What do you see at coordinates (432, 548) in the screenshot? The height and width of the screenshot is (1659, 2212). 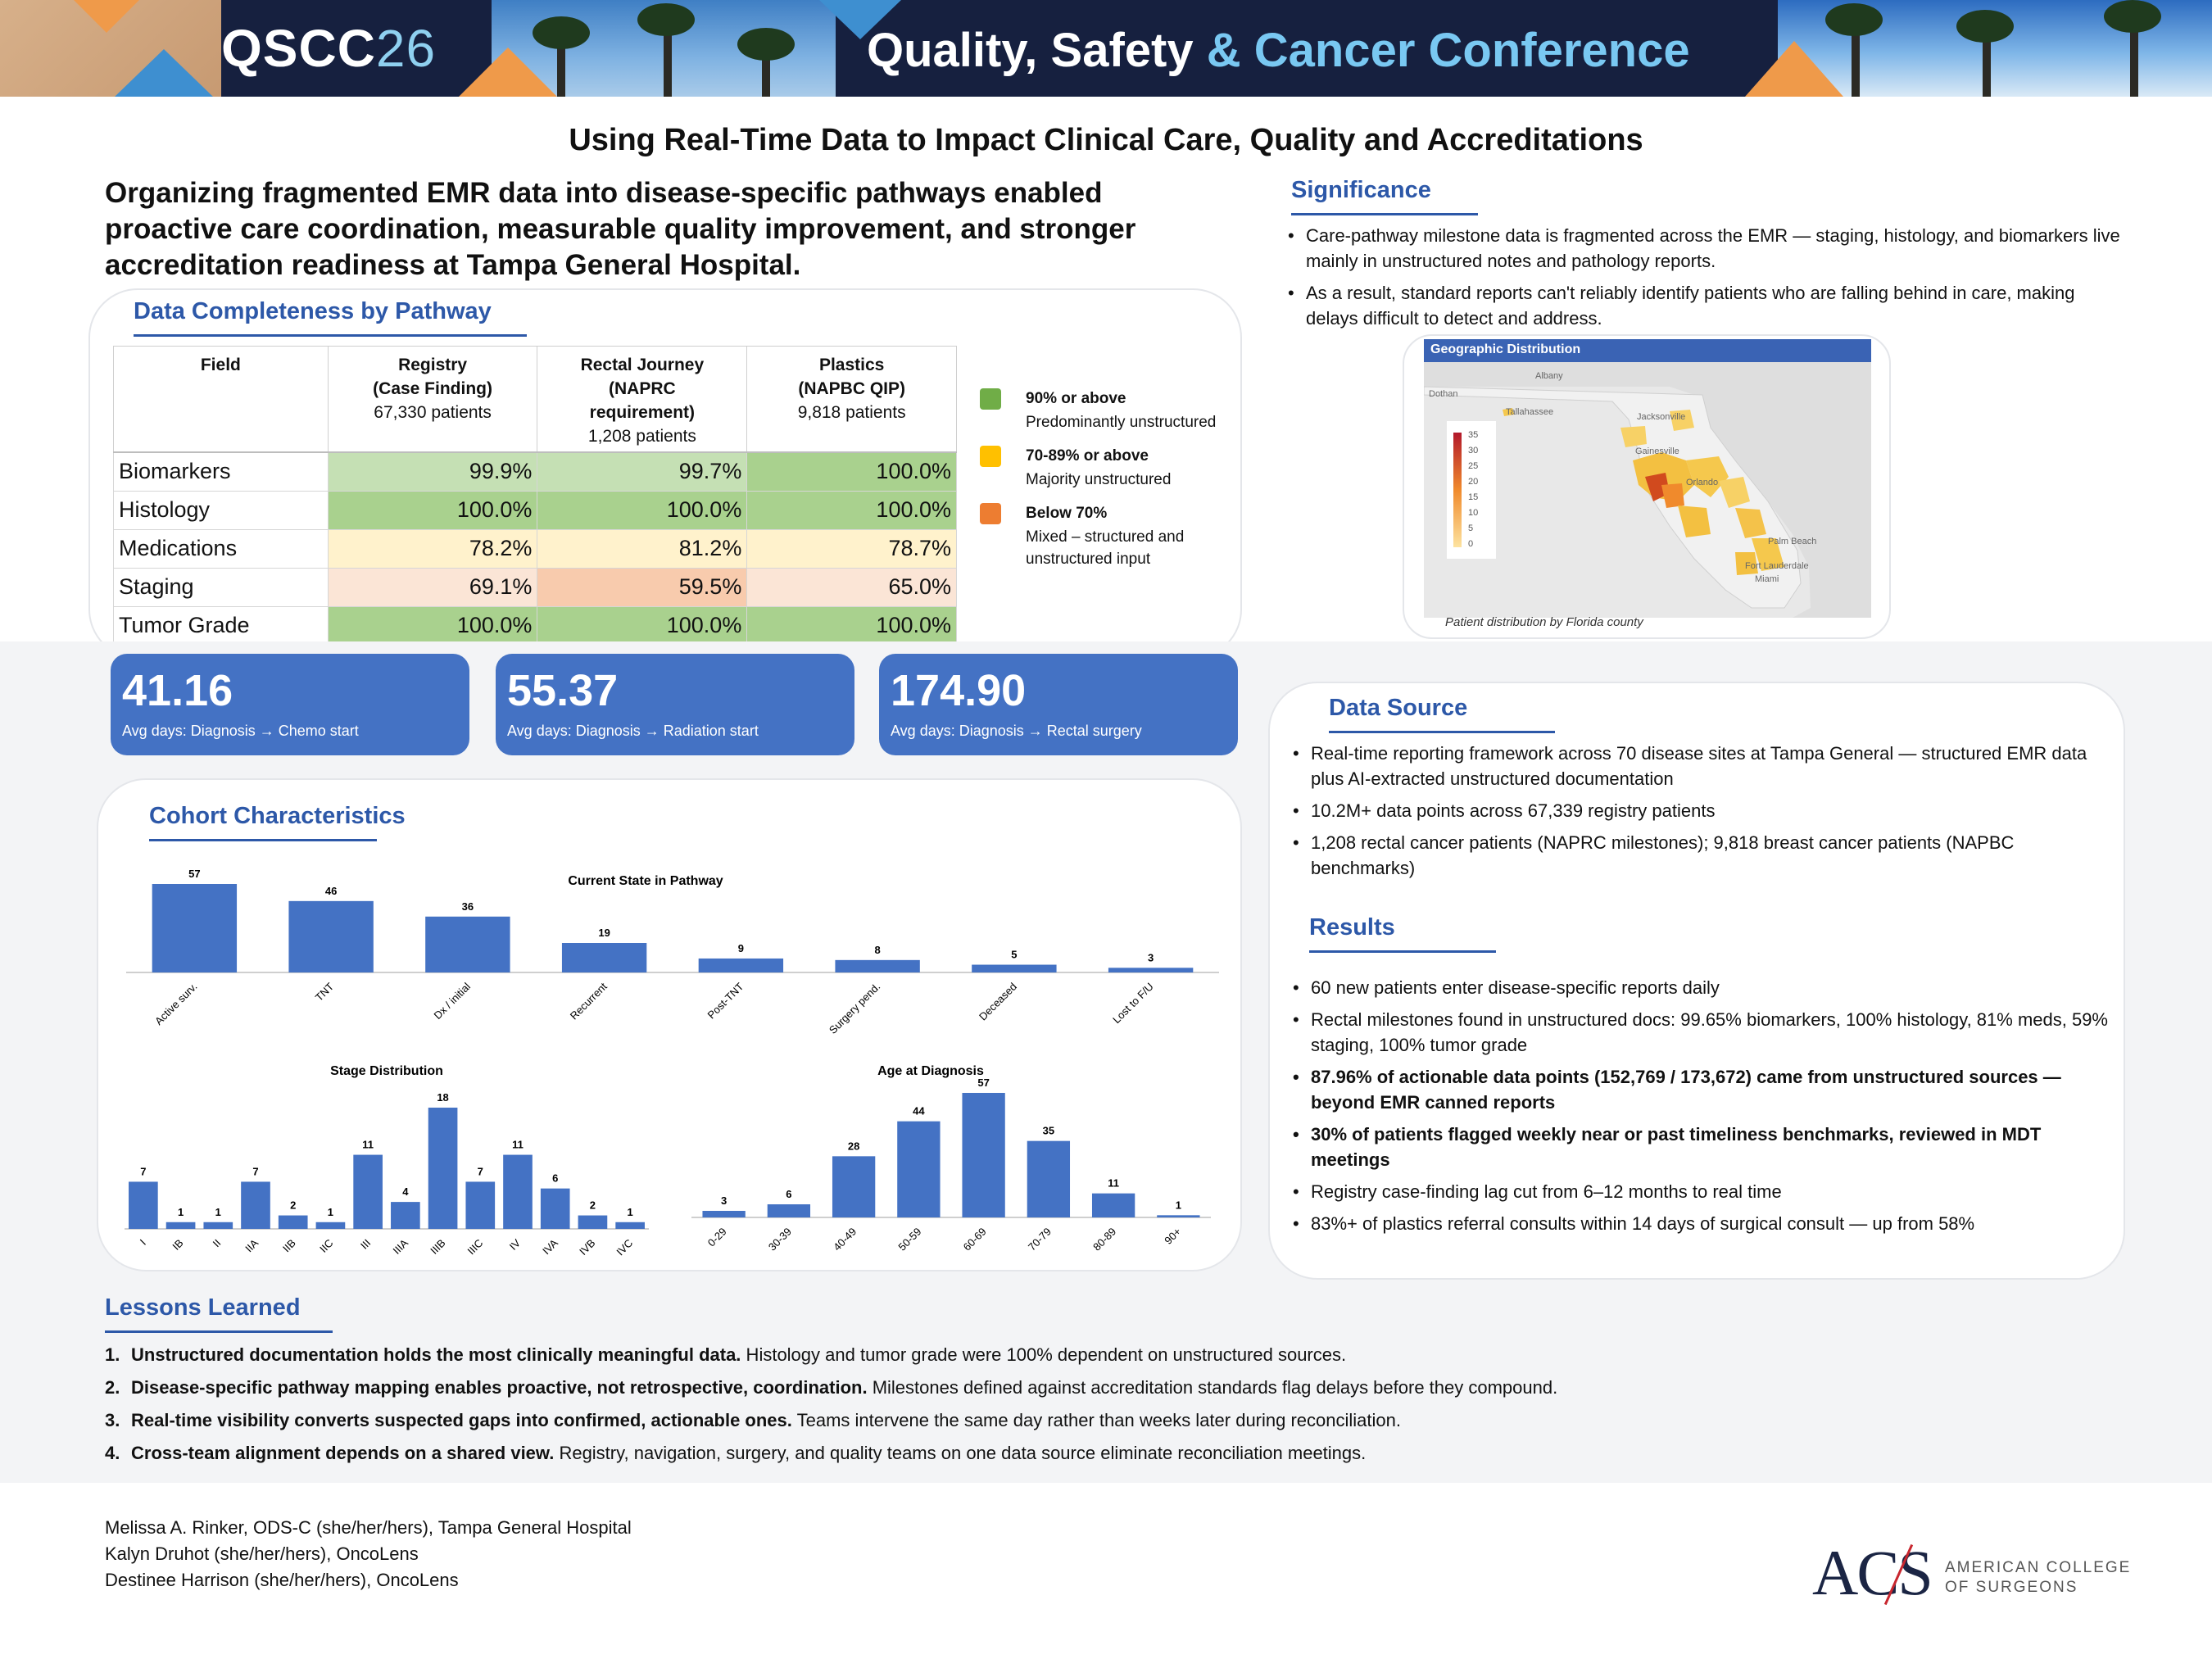 I see `completeness-value-cell: 78.2%` at bounding box center [432, 548].